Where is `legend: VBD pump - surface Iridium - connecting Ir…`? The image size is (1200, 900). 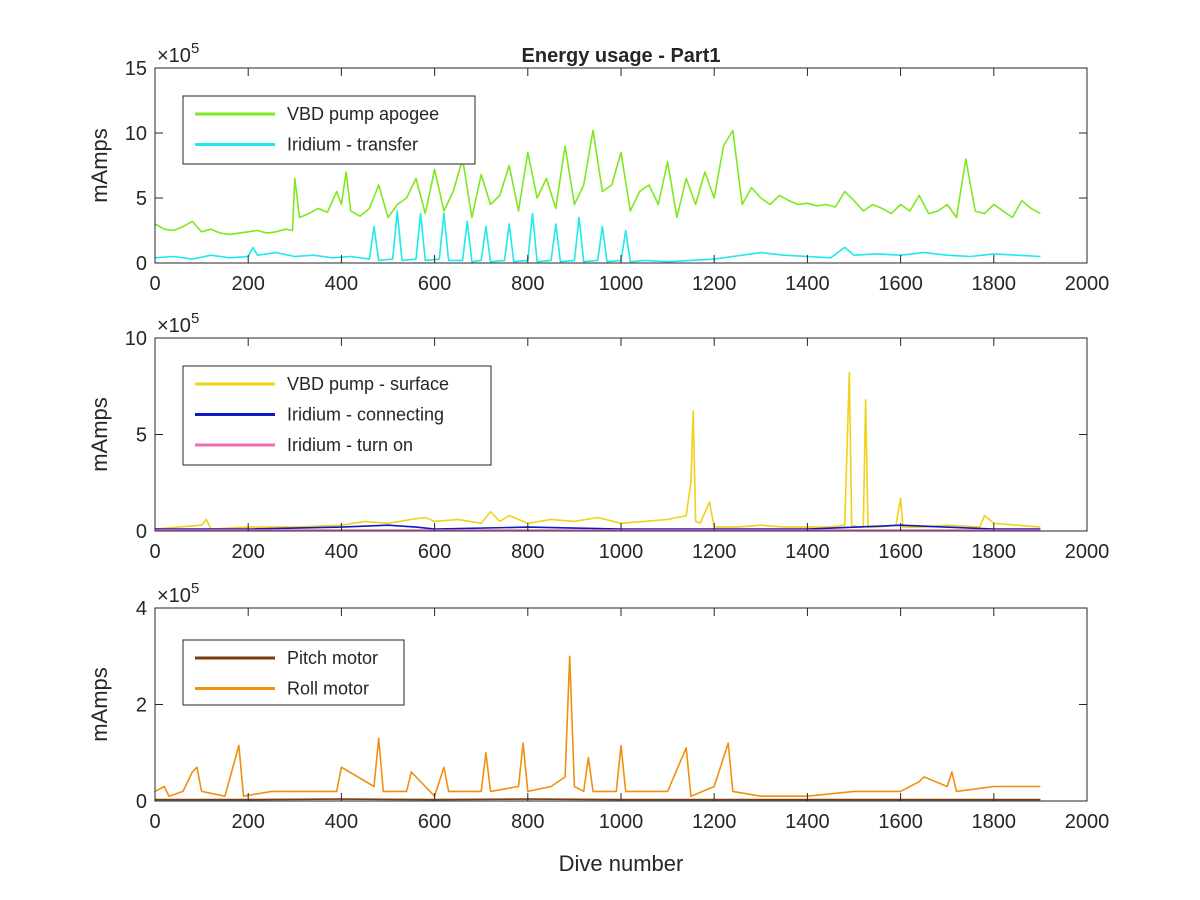 legend: VBD pump - surface Iridium - connecting Ir… is located at coordinates (337, 415).